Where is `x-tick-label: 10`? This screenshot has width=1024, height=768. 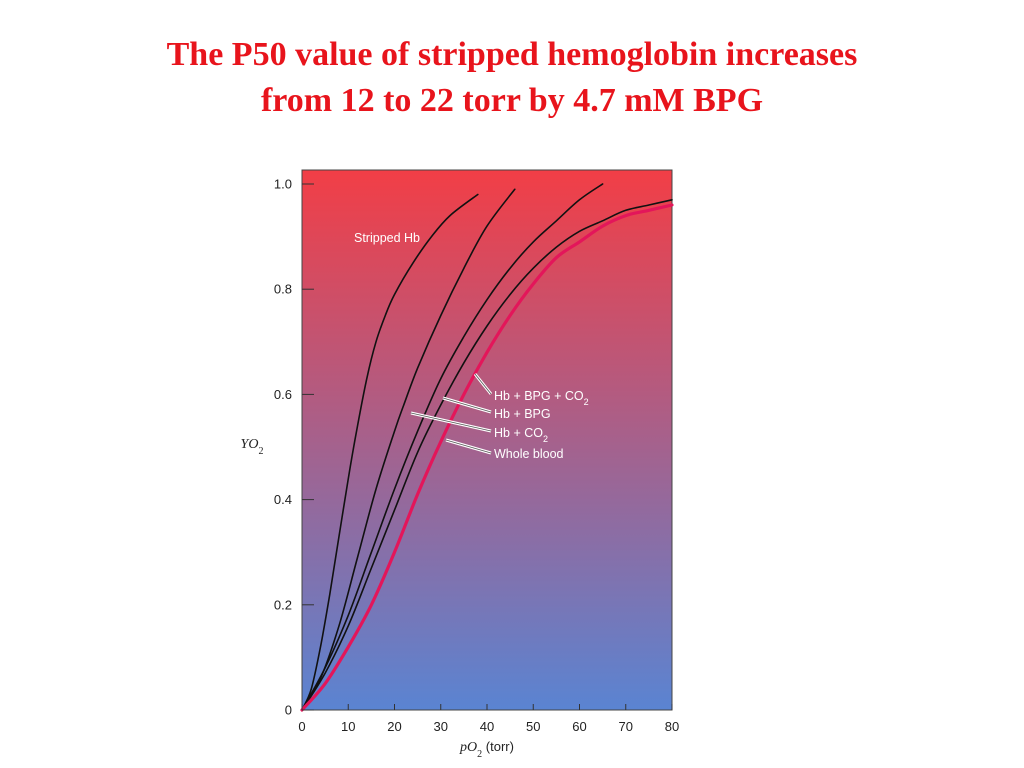
x-tick-label: 10 is located at coordinates (348, 726).